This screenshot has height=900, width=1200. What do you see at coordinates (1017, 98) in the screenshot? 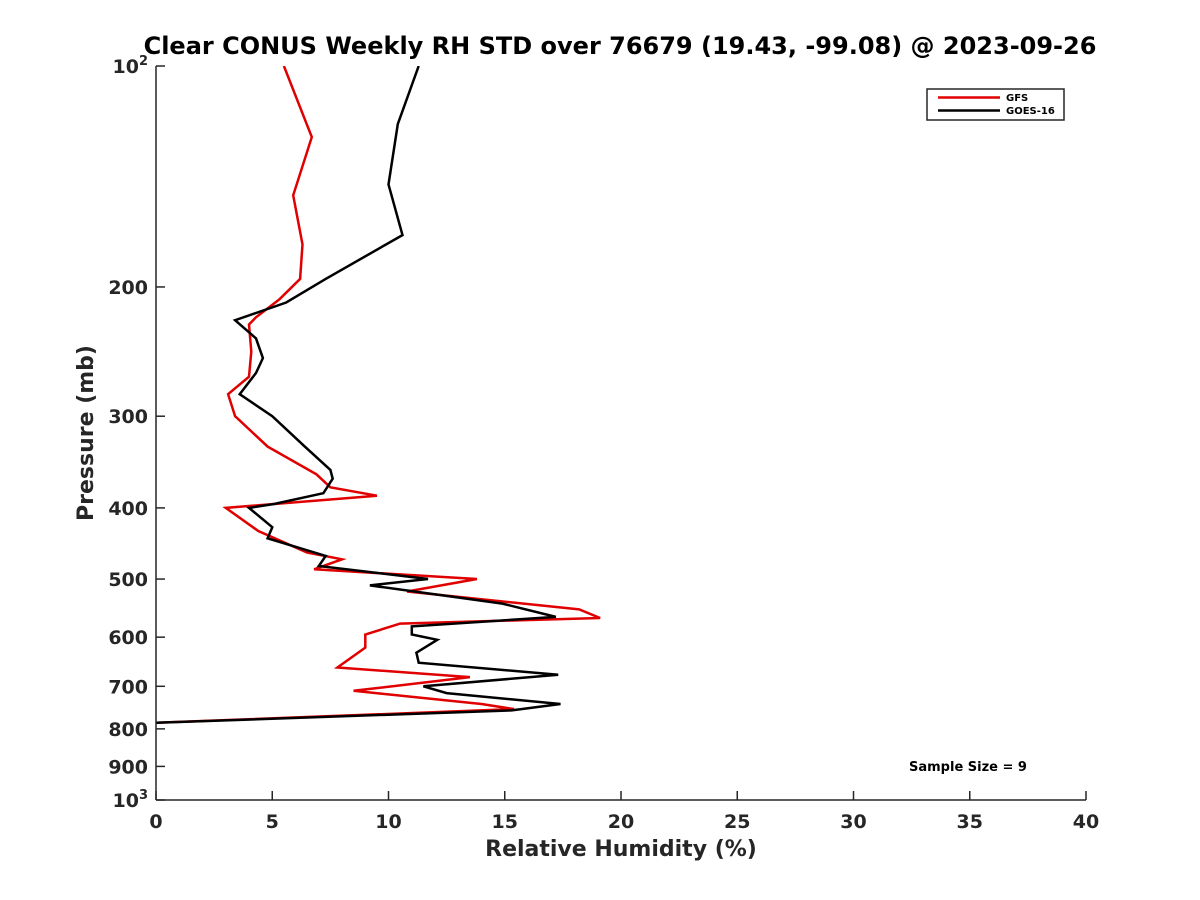
I see `legend-label-gfs: GFS` at bounding box center [1017, 98].